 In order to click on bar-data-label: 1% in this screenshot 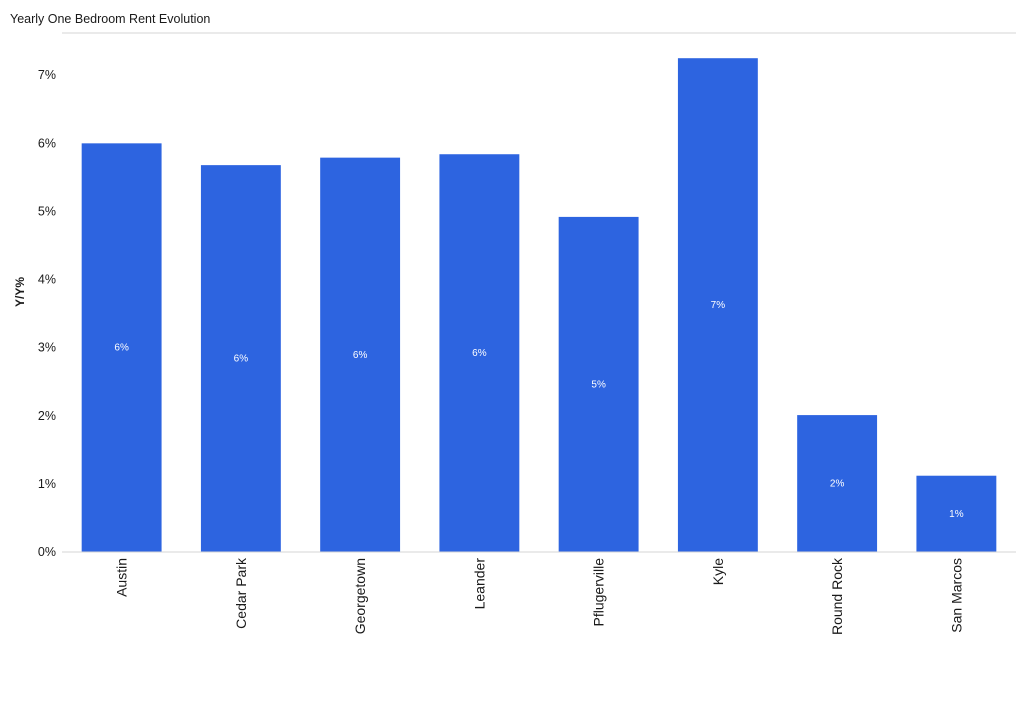, I will do `click(956, 514)`.